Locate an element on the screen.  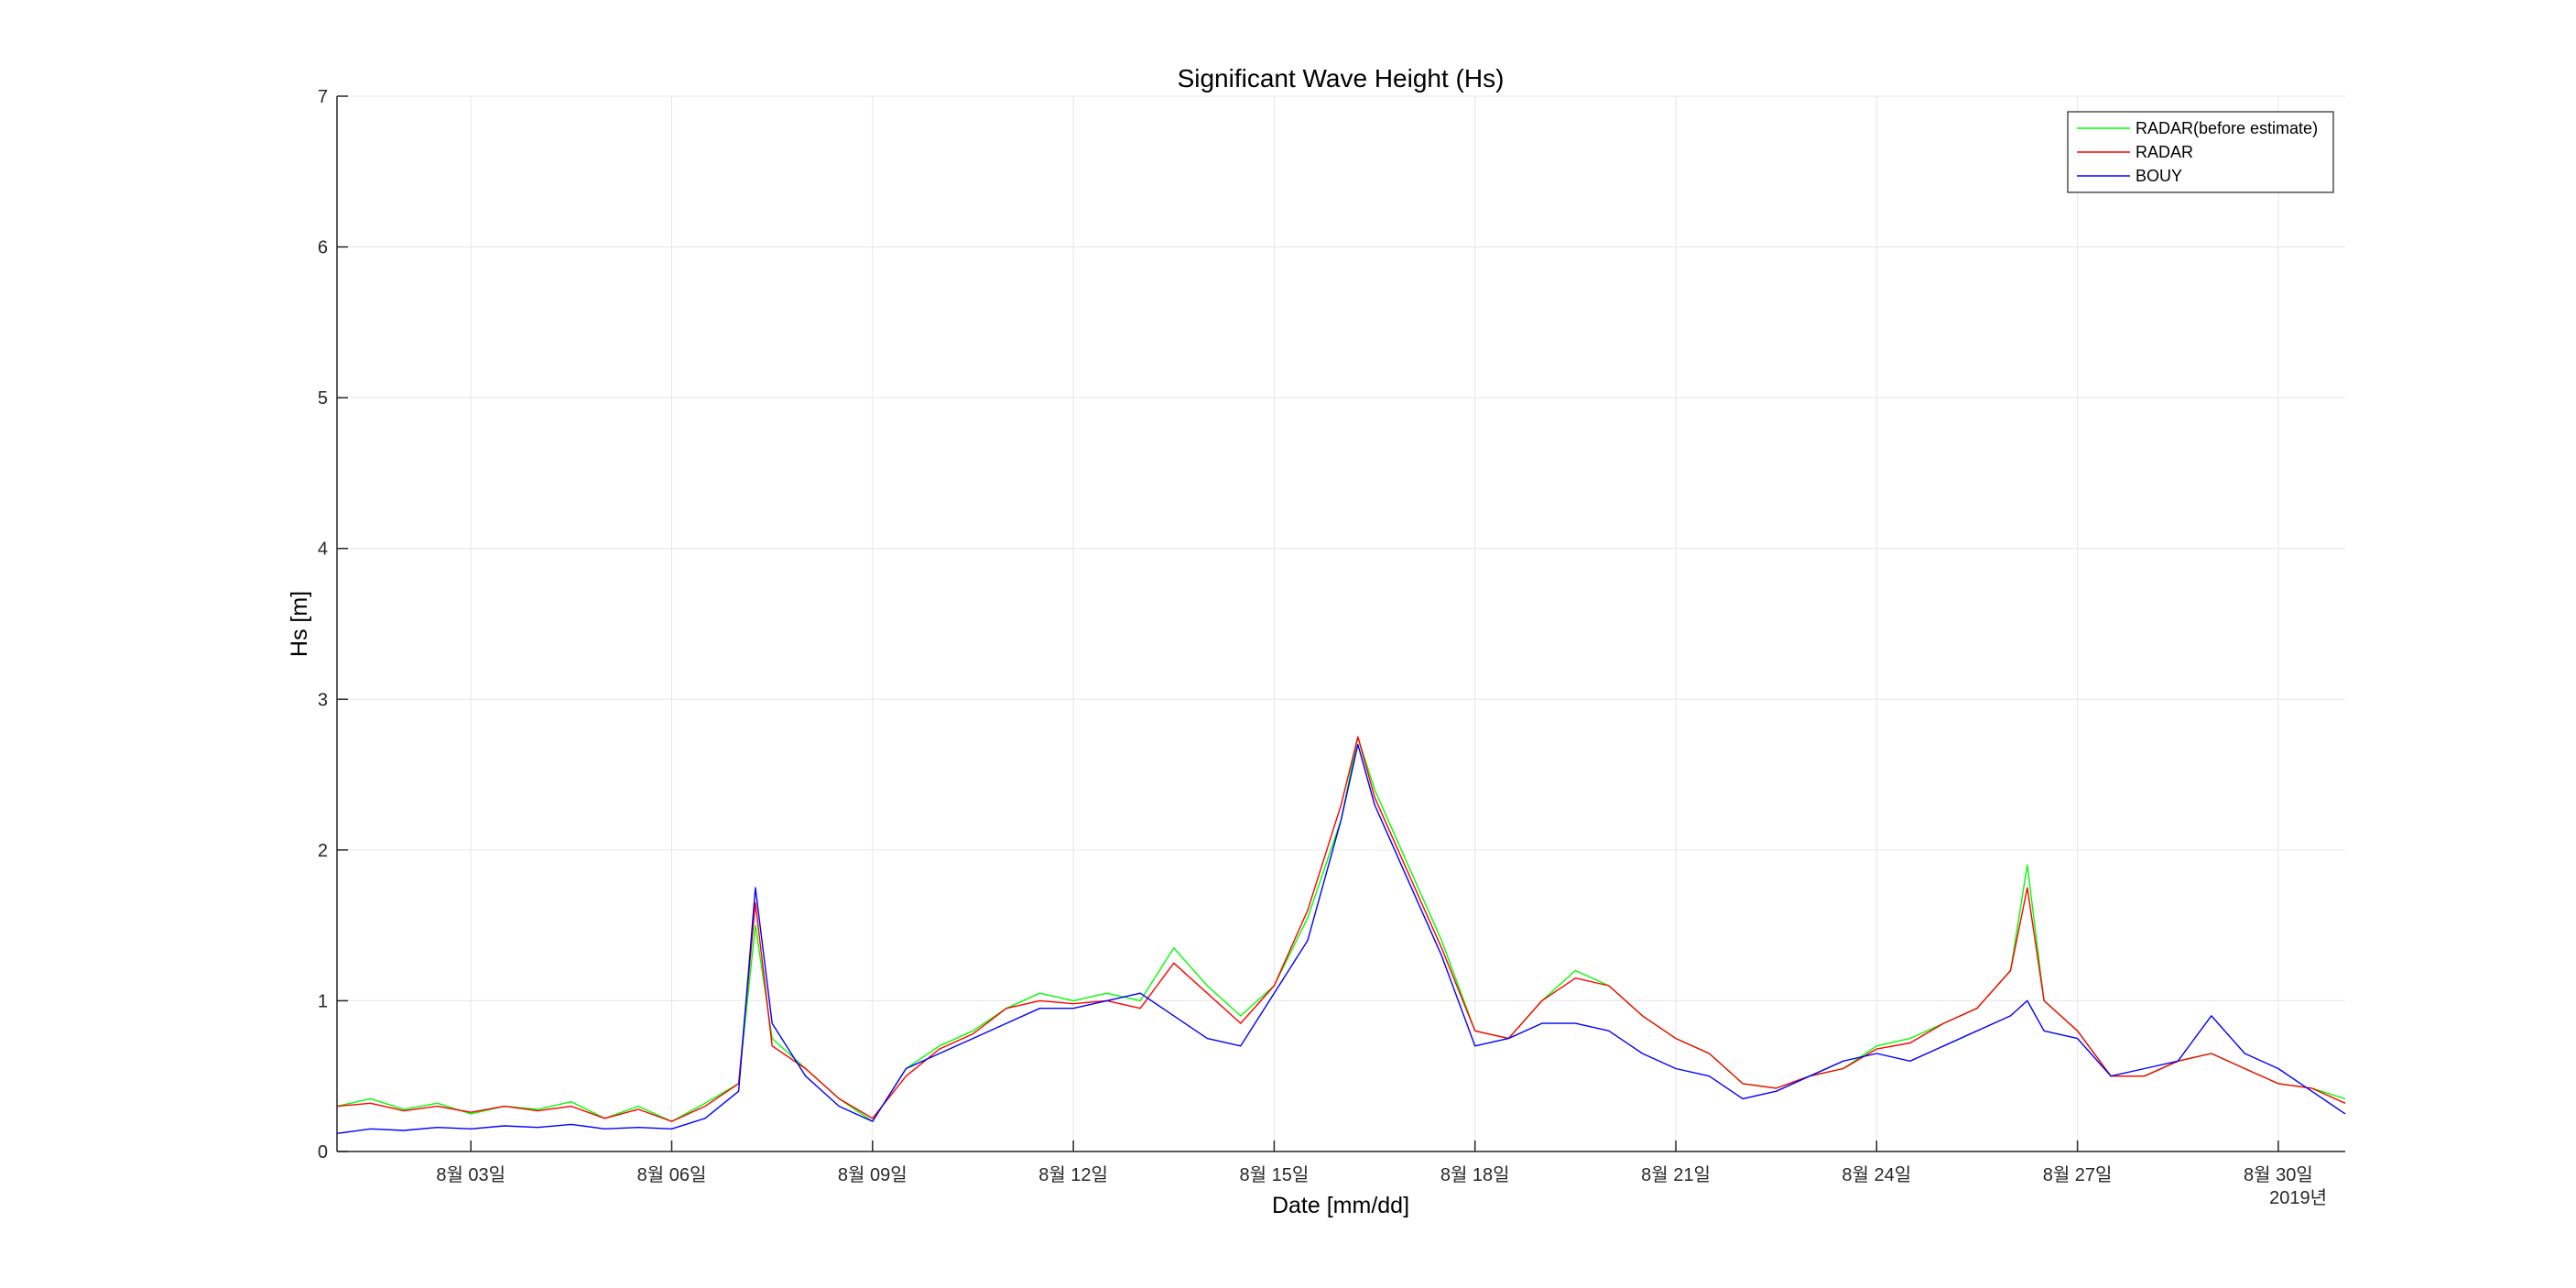
y-tick-label: 4 is located at coordinates (323, 550).